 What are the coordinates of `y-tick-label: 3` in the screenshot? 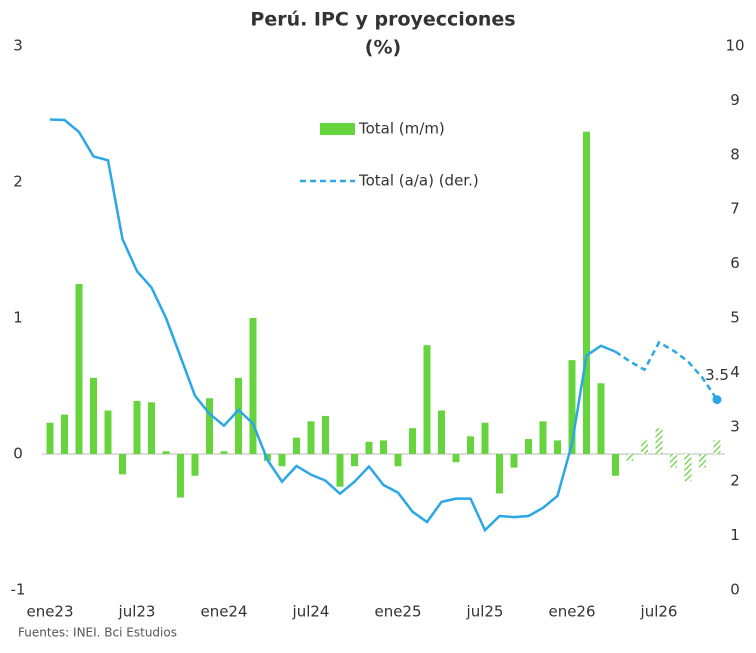 It's located at (18, 46).